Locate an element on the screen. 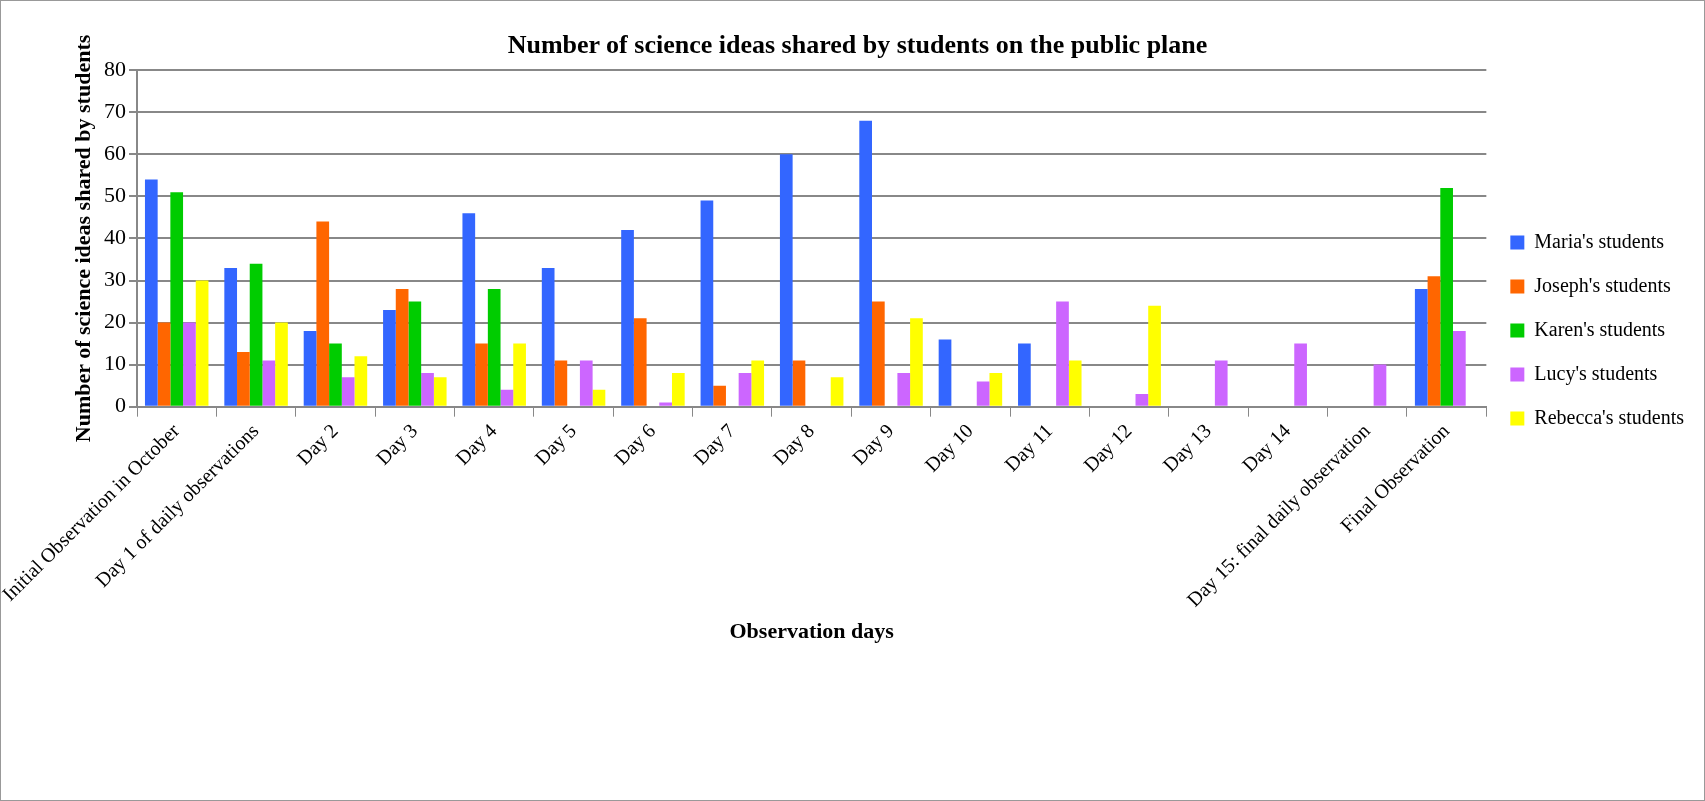  x-tick-label: Day 4 is located at coordinates (476, 444).